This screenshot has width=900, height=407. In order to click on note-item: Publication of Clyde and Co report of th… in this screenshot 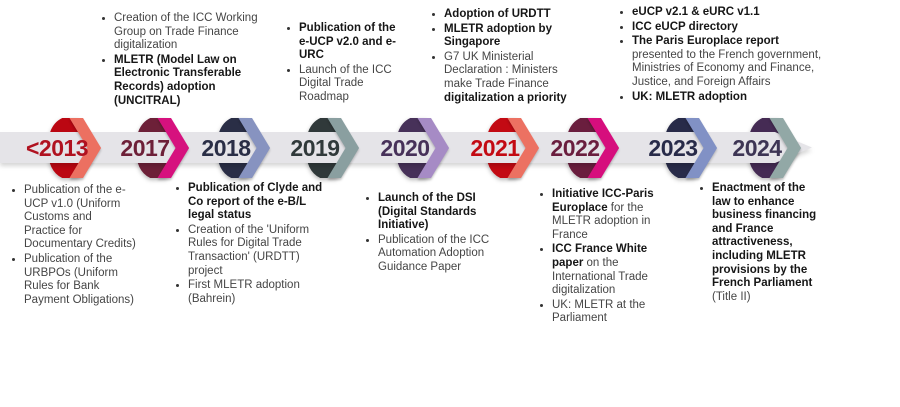, I will do `click(260, 202)`.